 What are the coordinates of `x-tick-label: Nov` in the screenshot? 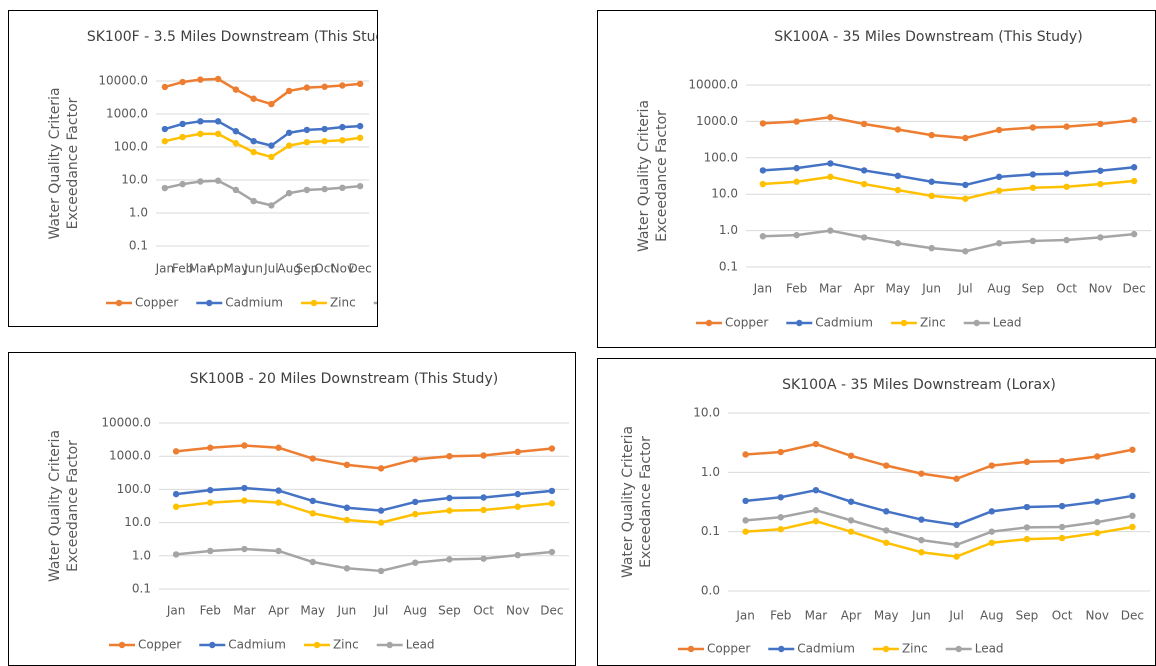 It's located at (1100, 289).